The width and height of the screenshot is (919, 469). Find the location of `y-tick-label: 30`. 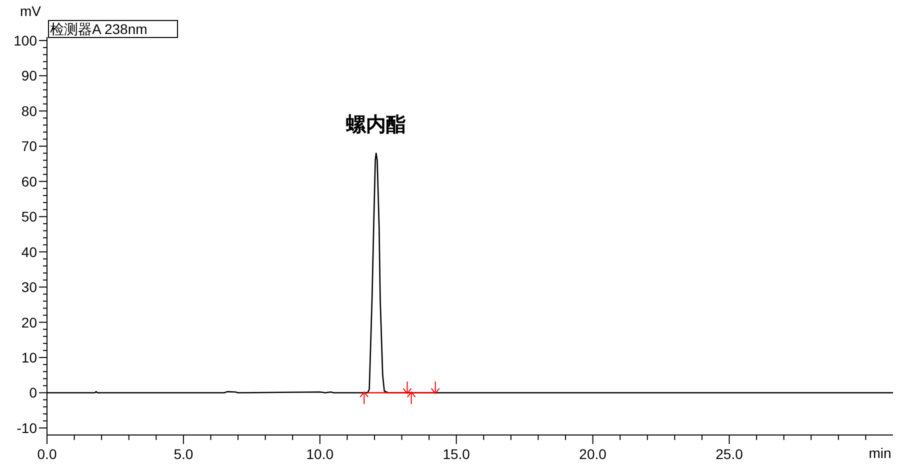

y-tick-label: 30 is located at coordinates (29, 287).